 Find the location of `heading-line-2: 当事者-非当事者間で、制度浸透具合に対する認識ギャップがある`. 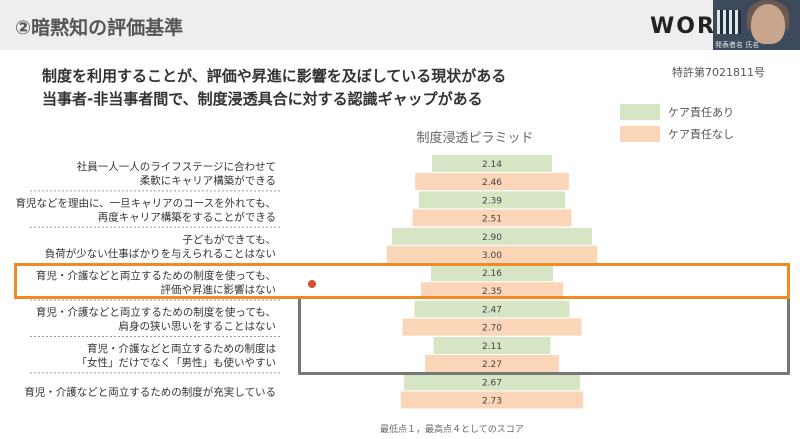

heading-line-2: 当事者-非当事者間で、制度浸透具合に対する認識ギャップがある is located at coordinates (262, 99).